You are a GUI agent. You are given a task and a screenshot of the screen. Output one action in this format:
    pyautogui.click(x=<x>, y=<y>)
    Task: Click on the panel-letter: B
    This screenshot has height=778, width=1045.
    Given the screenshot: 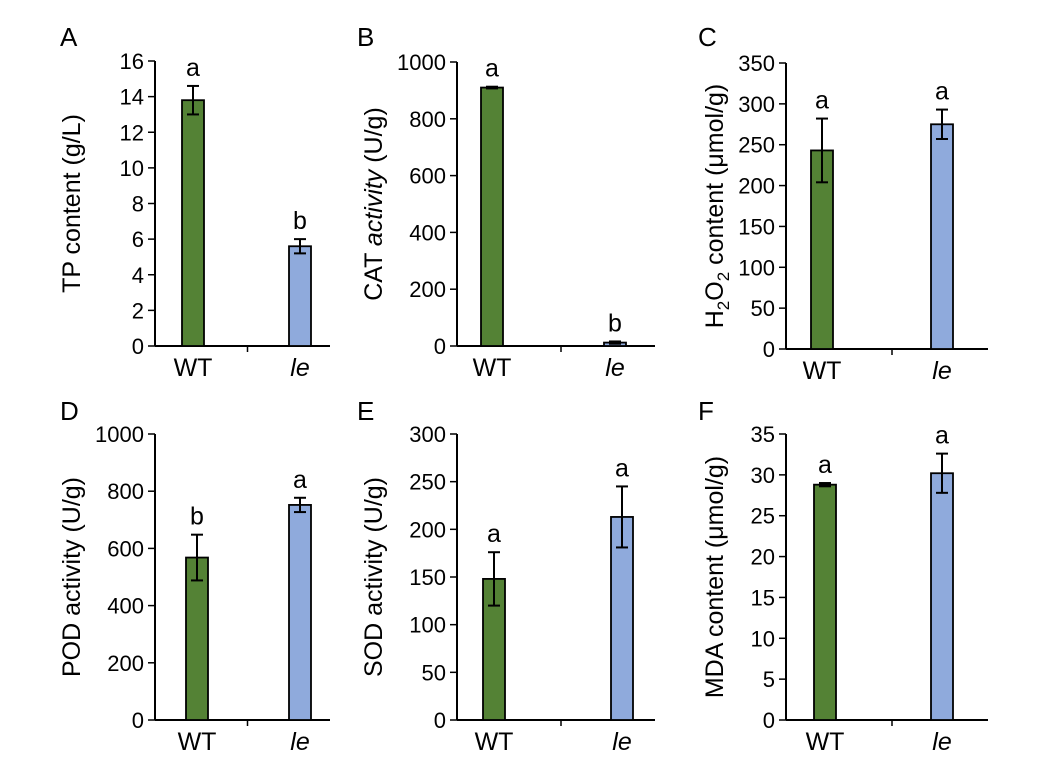 What is the action you would take?
    pyautogui.click(x=365, y=37)
    